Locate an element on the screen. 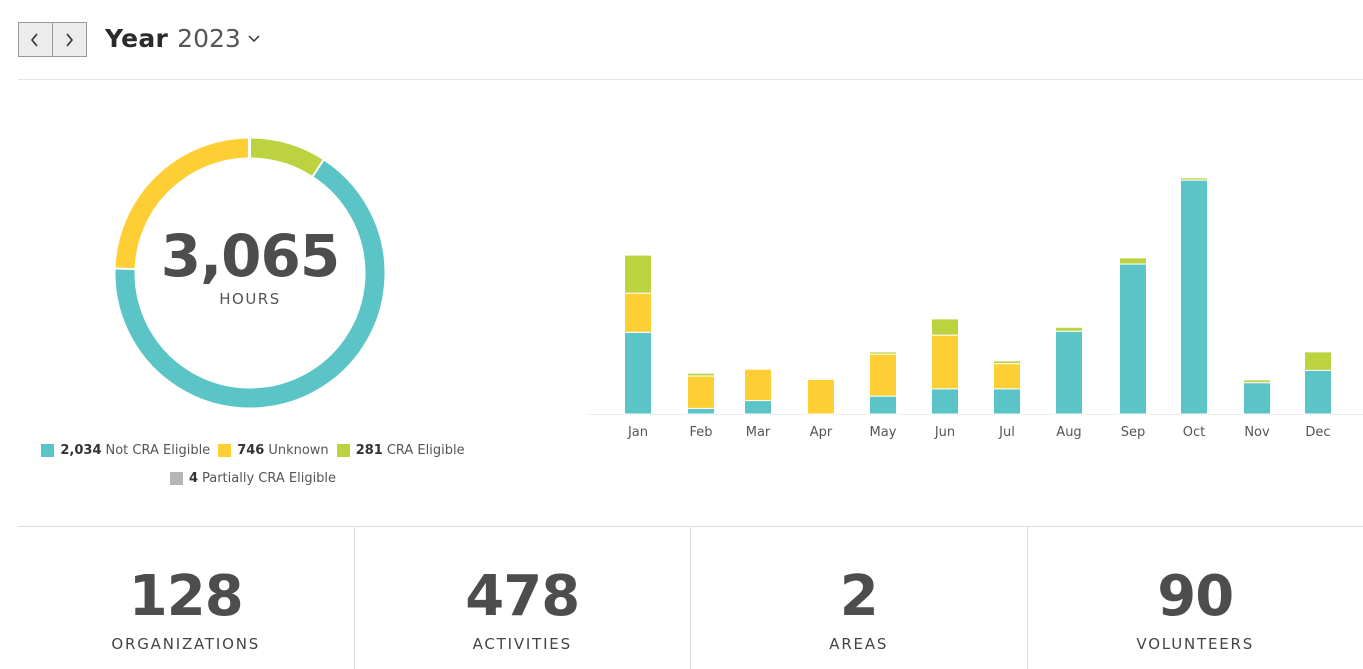 The width and height of the screenshot is (1363, 669). bar-jul-not-cra-eligible is located at coordinates (1007, 401).